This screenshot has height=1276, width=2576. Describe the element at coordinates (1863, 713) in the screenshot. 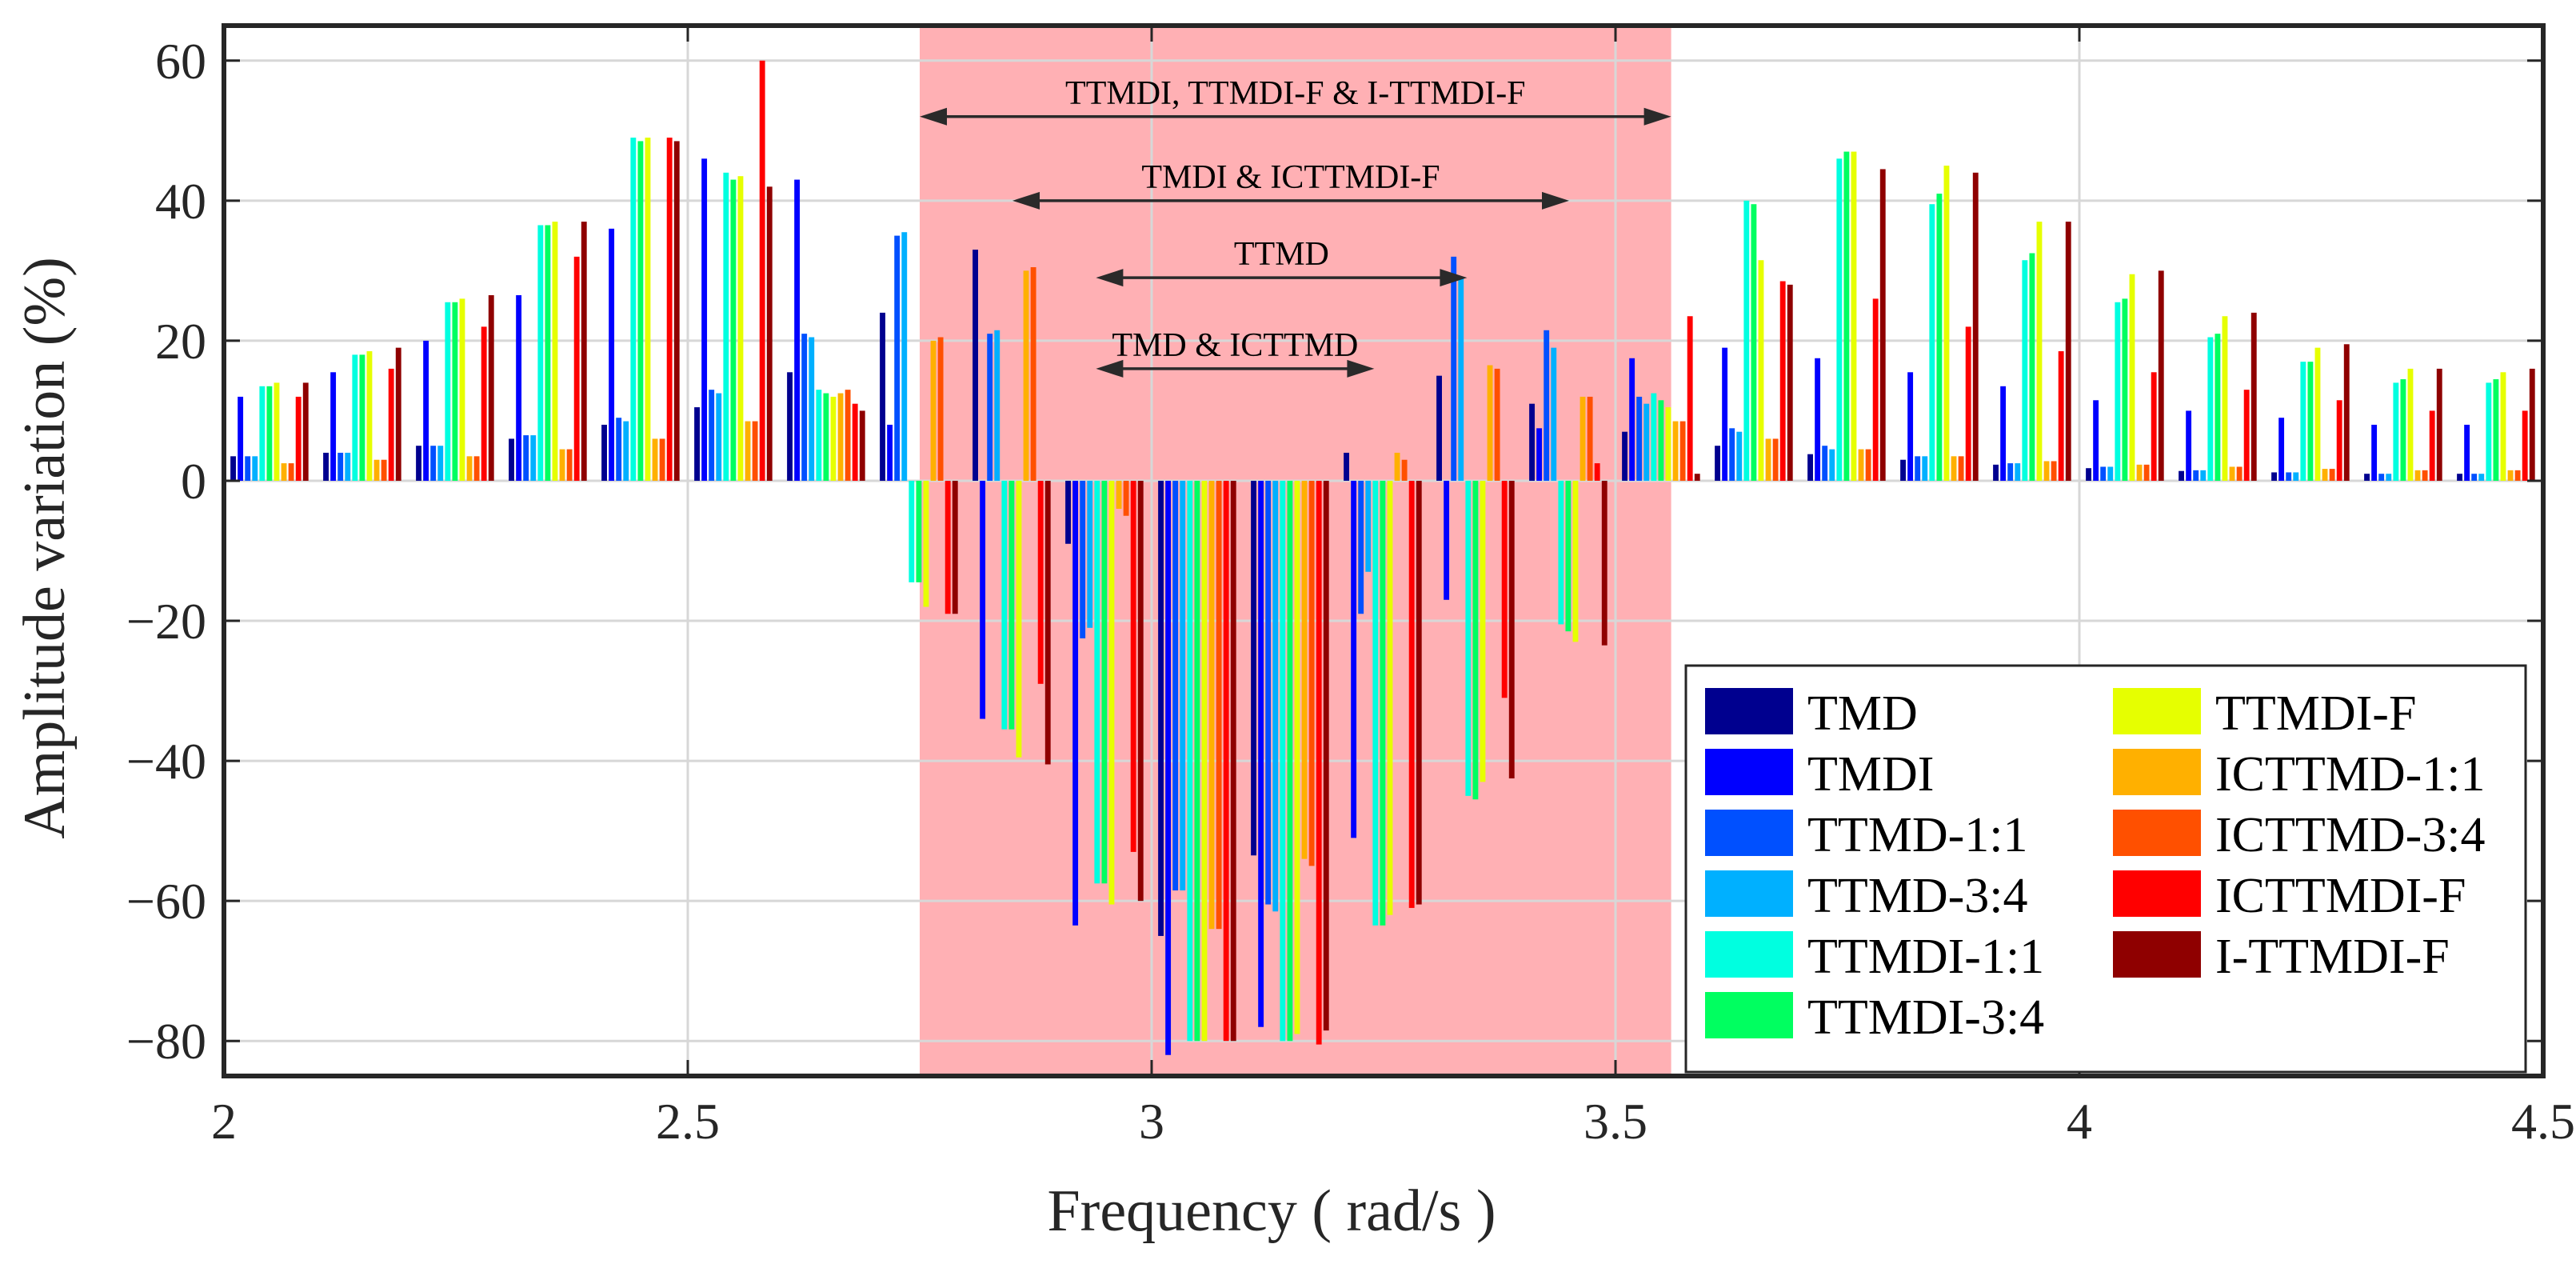

I see `legend-label: TMD` at that location.